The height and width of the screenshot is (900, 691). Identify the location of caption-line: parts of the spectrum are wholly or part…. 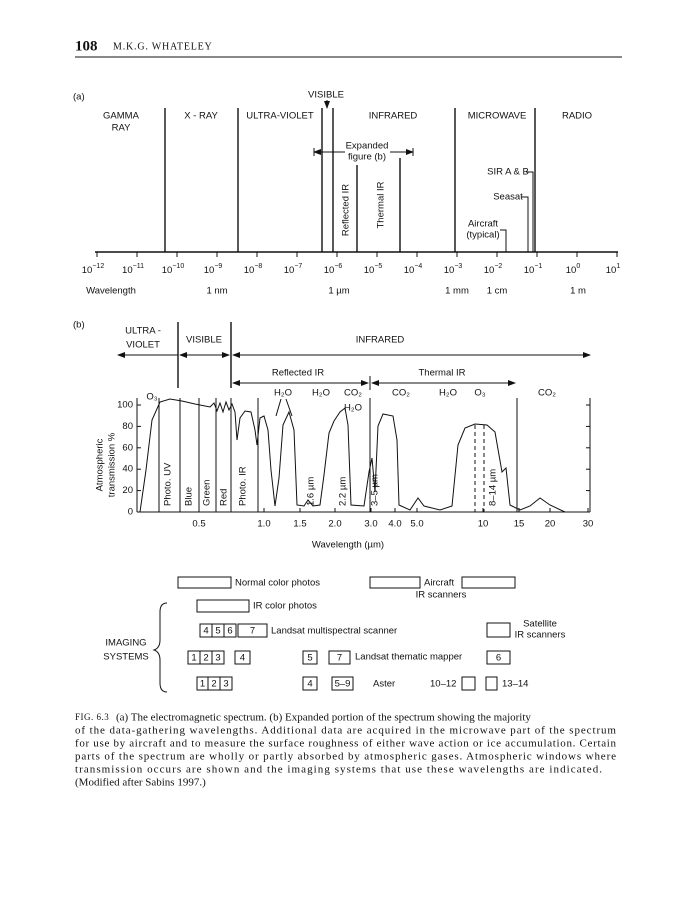
(345, 757).